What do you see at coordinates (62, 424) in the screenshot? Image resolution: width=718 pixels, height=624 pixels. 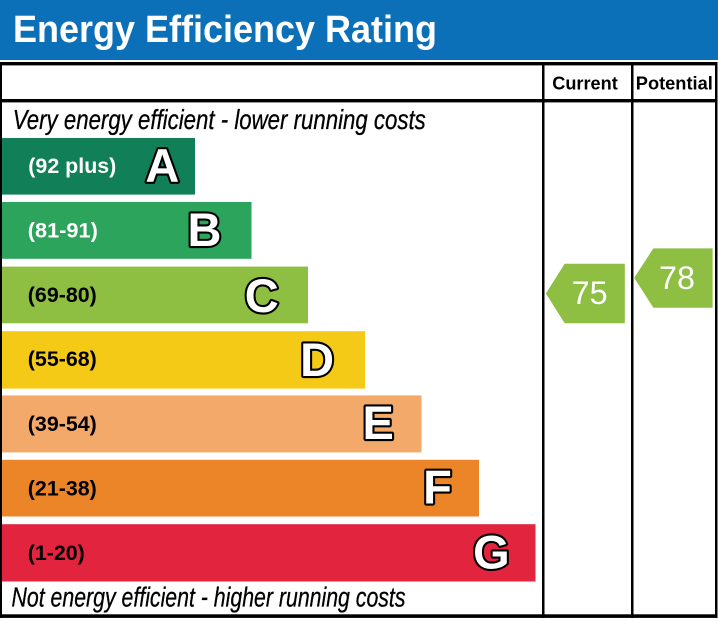 I see `svg-text: (39-54)` at bounding box center [62, 424].